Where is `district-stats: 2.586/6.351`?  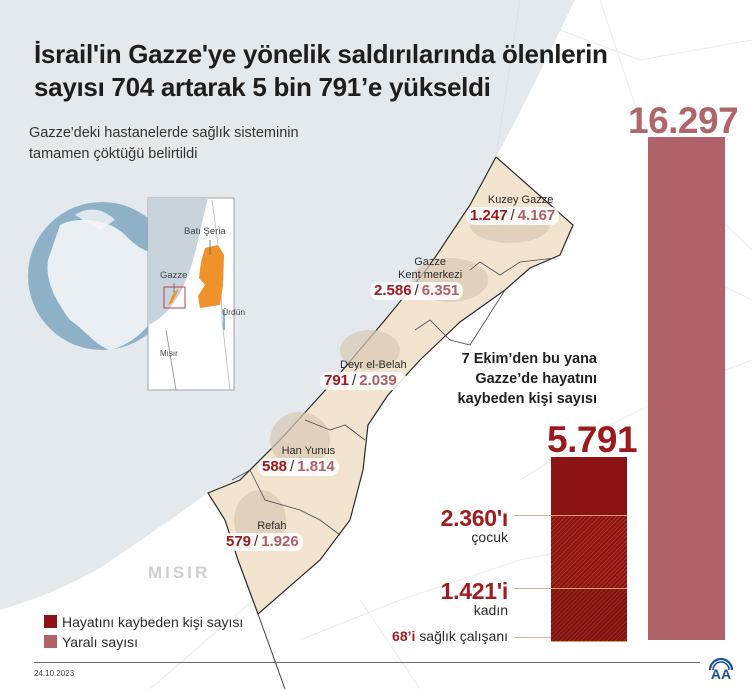 district-stats: 2.586/6.351 is located at coordinates (417, 291).